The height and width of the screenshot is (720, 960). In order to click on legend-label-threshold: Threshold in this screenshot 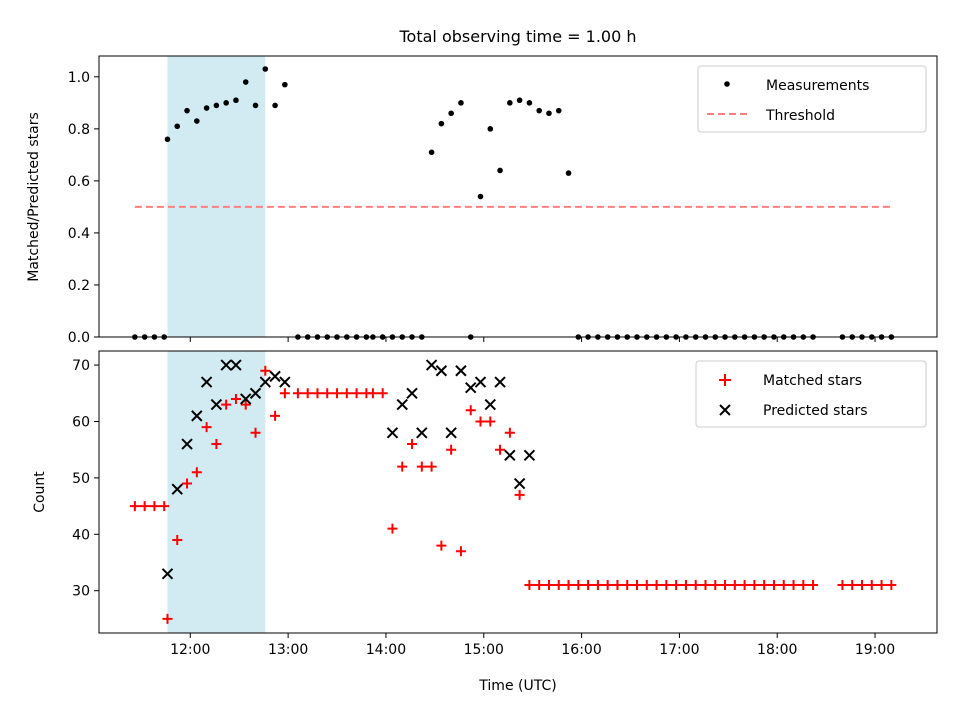, I will do `click(800, 116)`.